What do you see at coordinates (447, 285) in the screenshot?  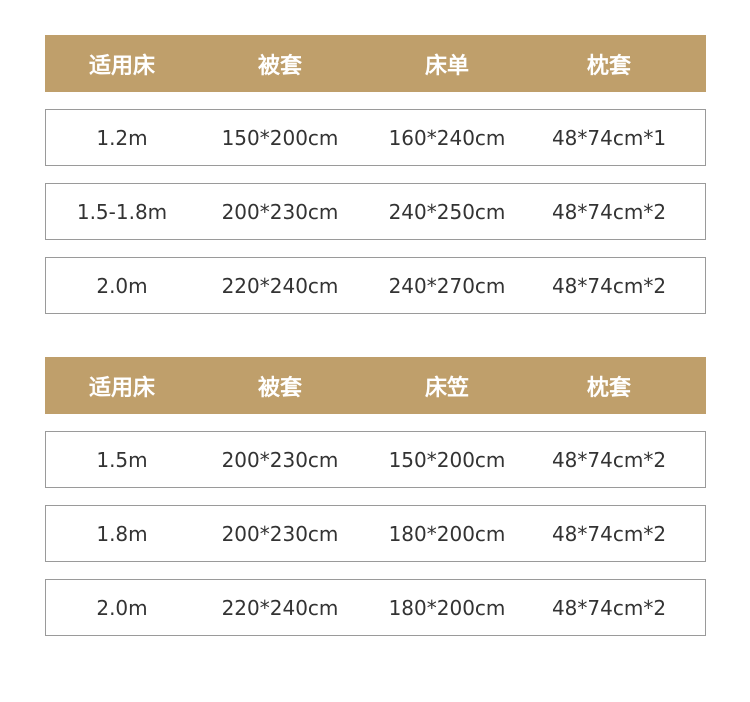 I see `table-cell: 240*270cm` at bounding box center [447, 285].